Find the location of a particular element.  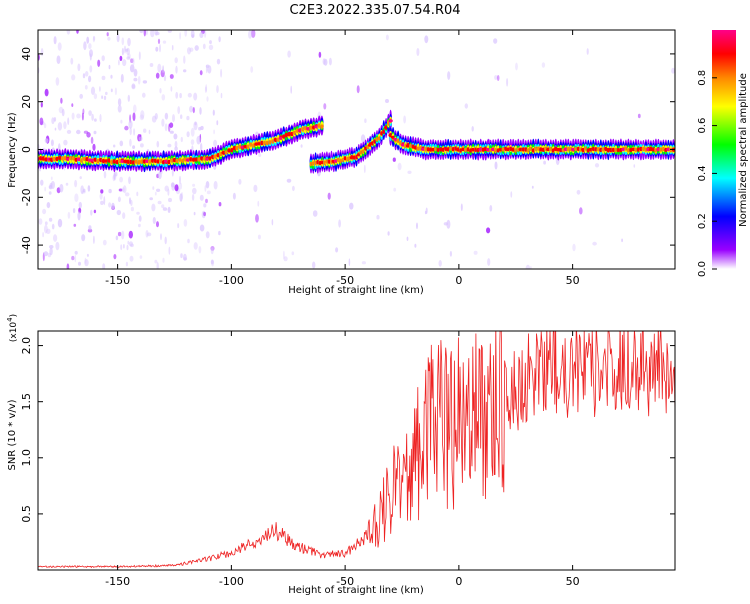

spectrogram-y-tick-label: 40 is located at coordinates (26, 54).